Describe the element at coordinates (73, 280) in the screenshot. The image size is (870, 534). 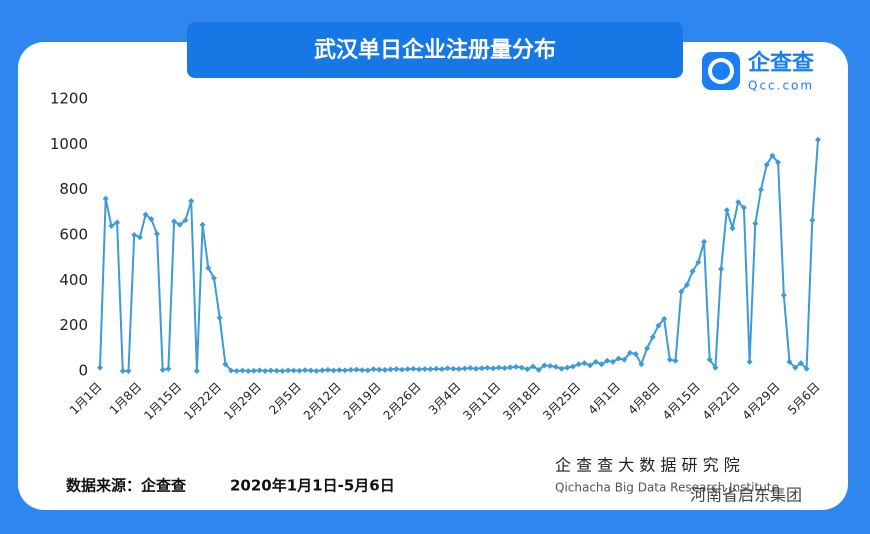
I see `y-tick-label: 400` at that location.